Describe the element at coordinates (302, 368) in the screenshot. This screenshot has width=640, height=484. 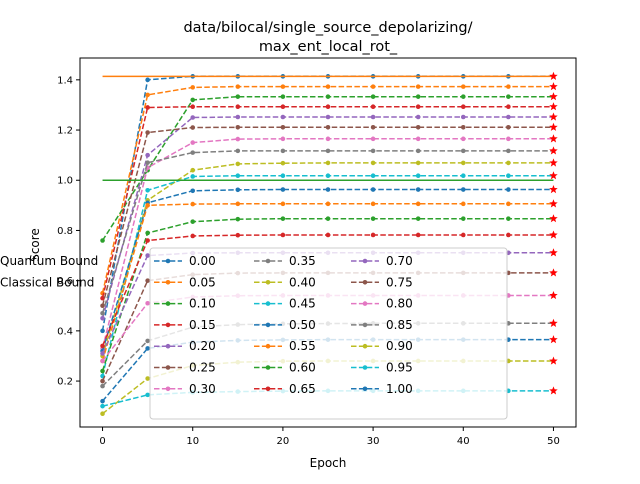
I see `legend-label: 0.60` at that location.